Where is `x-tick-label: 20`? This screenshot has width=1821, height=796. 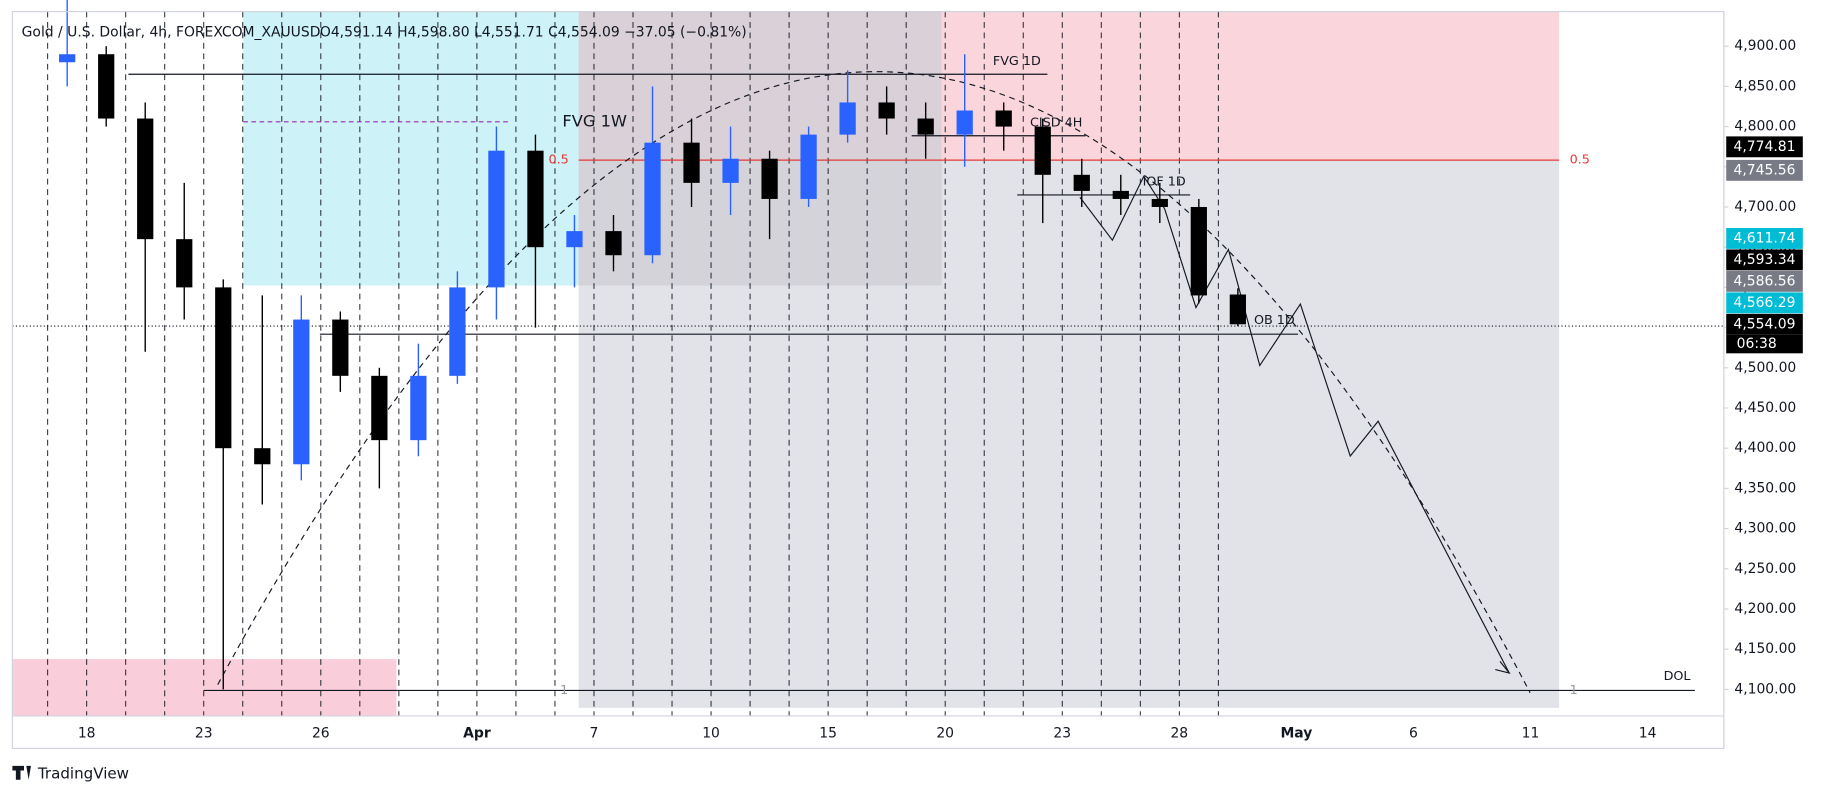 x-tick-label: 20 is located at coordinates (945, 733).